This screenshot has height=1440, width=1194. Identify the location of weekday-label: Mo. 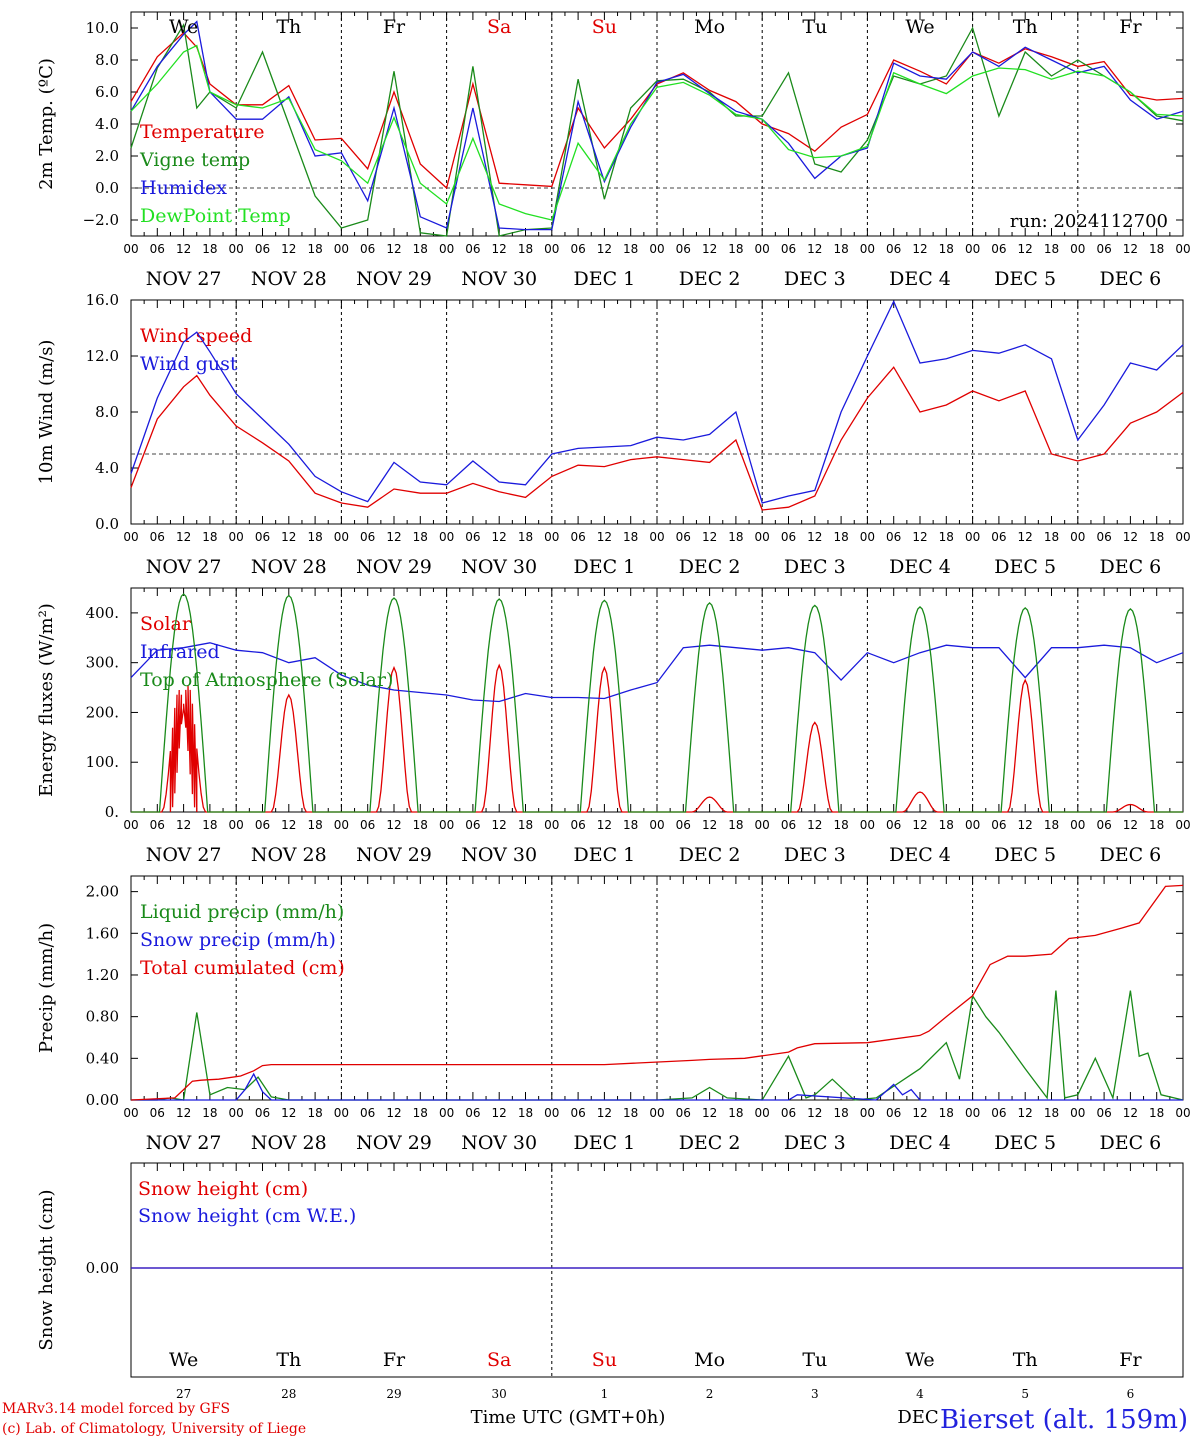
(709, 27).